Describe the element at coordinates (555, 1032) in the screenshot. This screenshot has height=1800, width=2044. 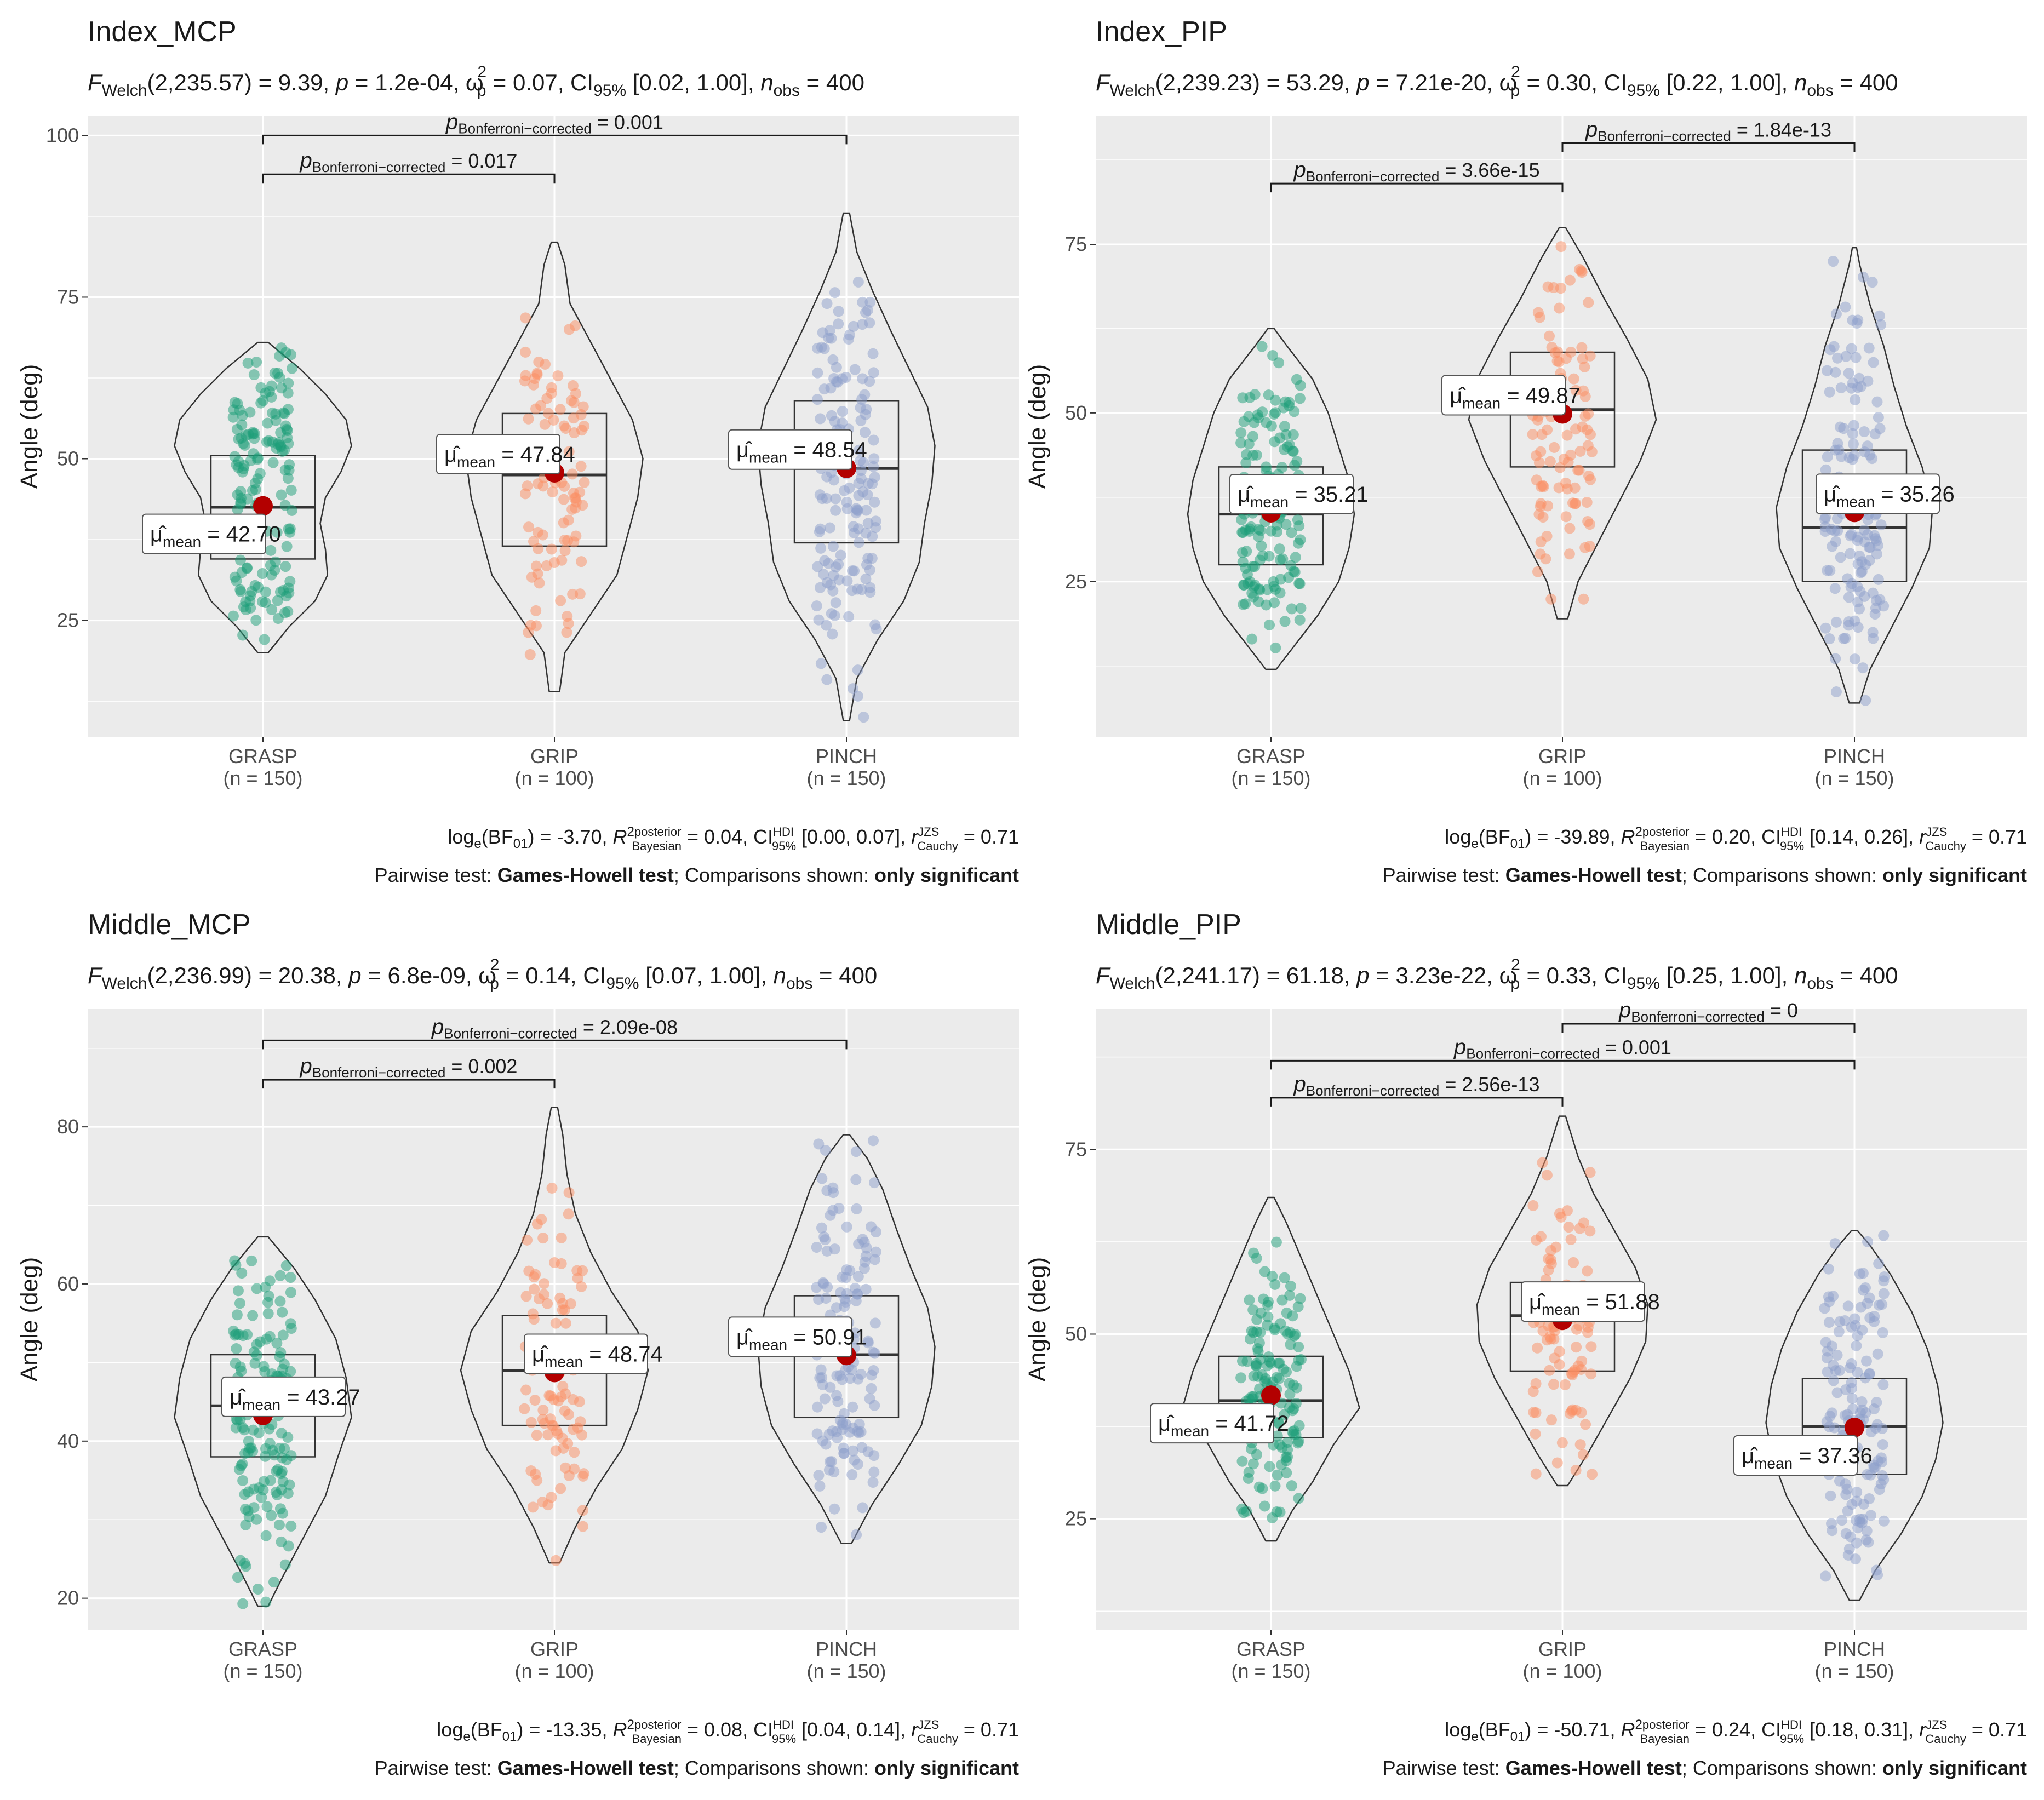
I see `comparison-bracket: pBonferroni−corrected = 2.09e-08` at that location.